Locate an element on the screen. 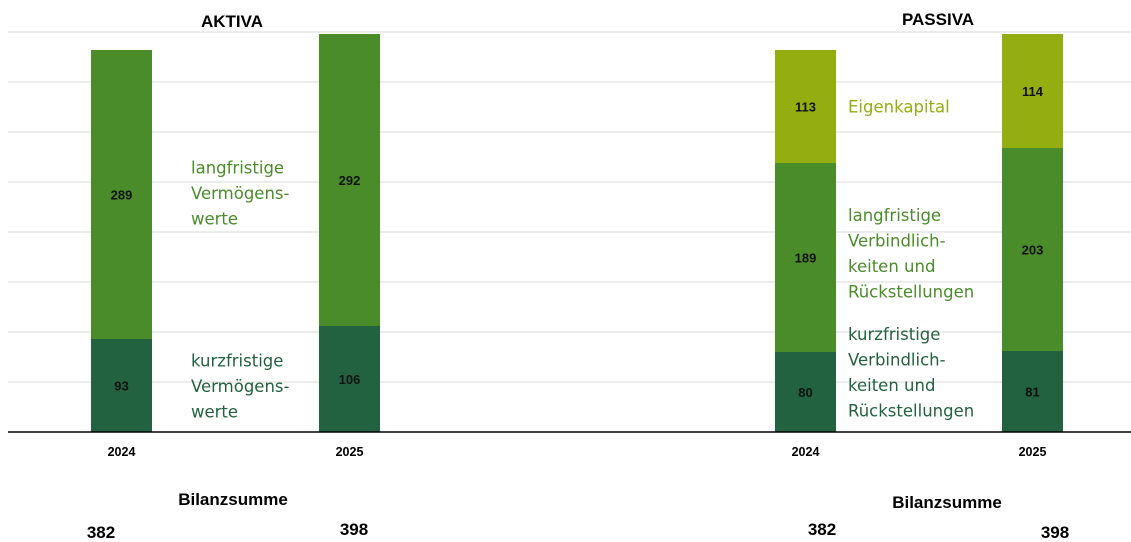 The image size is (1131, 542). annotation-eigen: Eigenkapital is located at coordinates (899, 107).